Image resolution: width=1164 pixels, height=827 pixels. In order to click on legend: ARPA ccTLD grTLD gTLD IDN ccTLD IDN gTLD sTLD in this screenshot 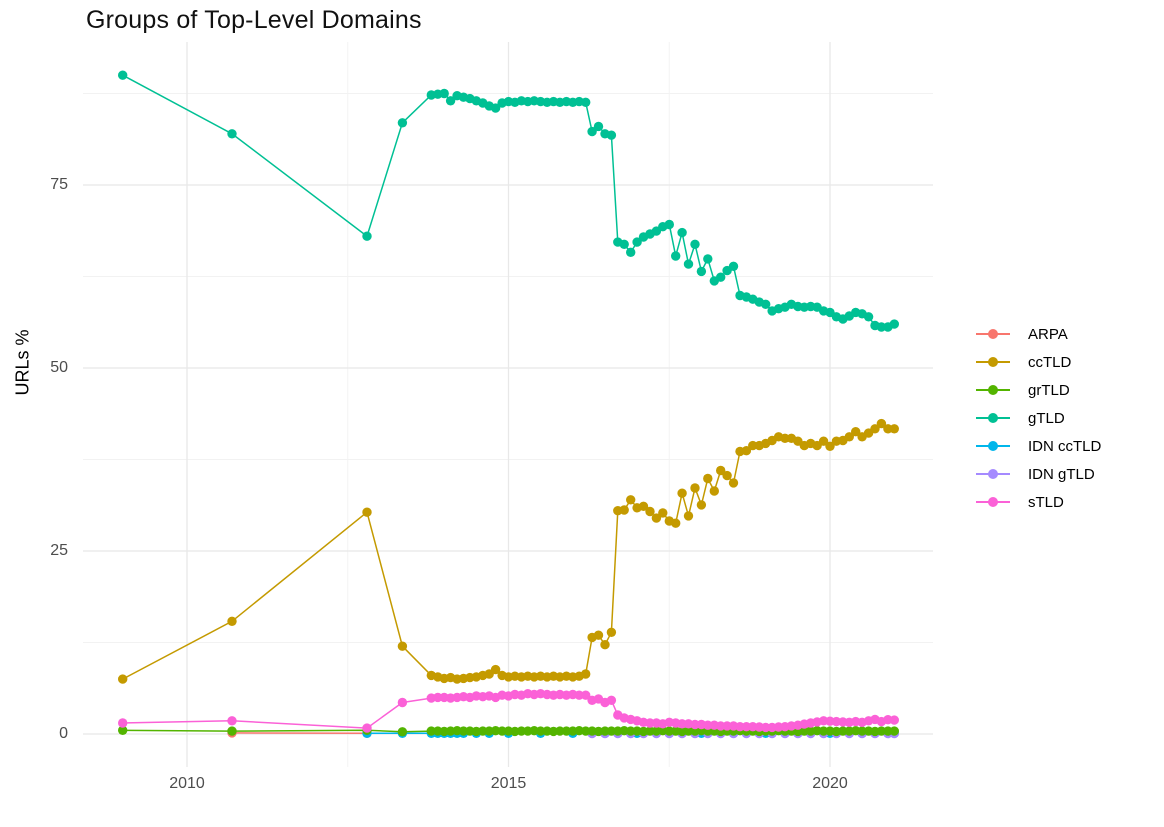, I will do `click(1038, 418)`.